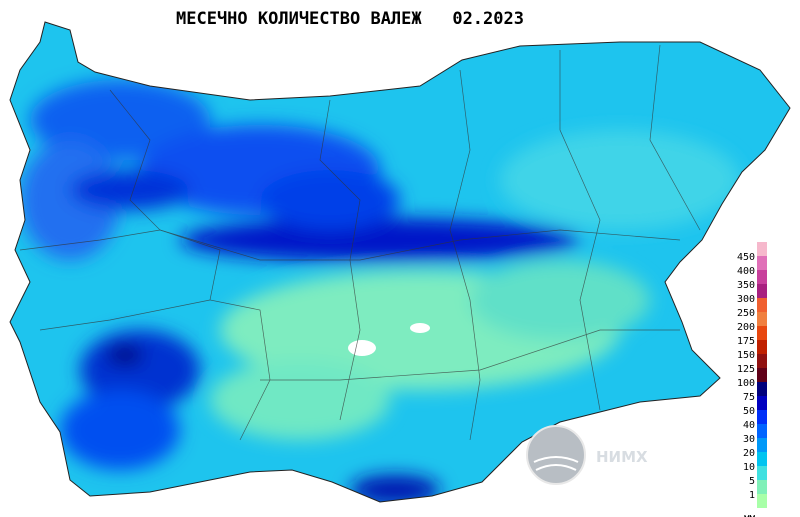  What do you see at coordinates (746, 313) in the screenshot?
I see `legend-label: 250` at bounding box center [746, 313].